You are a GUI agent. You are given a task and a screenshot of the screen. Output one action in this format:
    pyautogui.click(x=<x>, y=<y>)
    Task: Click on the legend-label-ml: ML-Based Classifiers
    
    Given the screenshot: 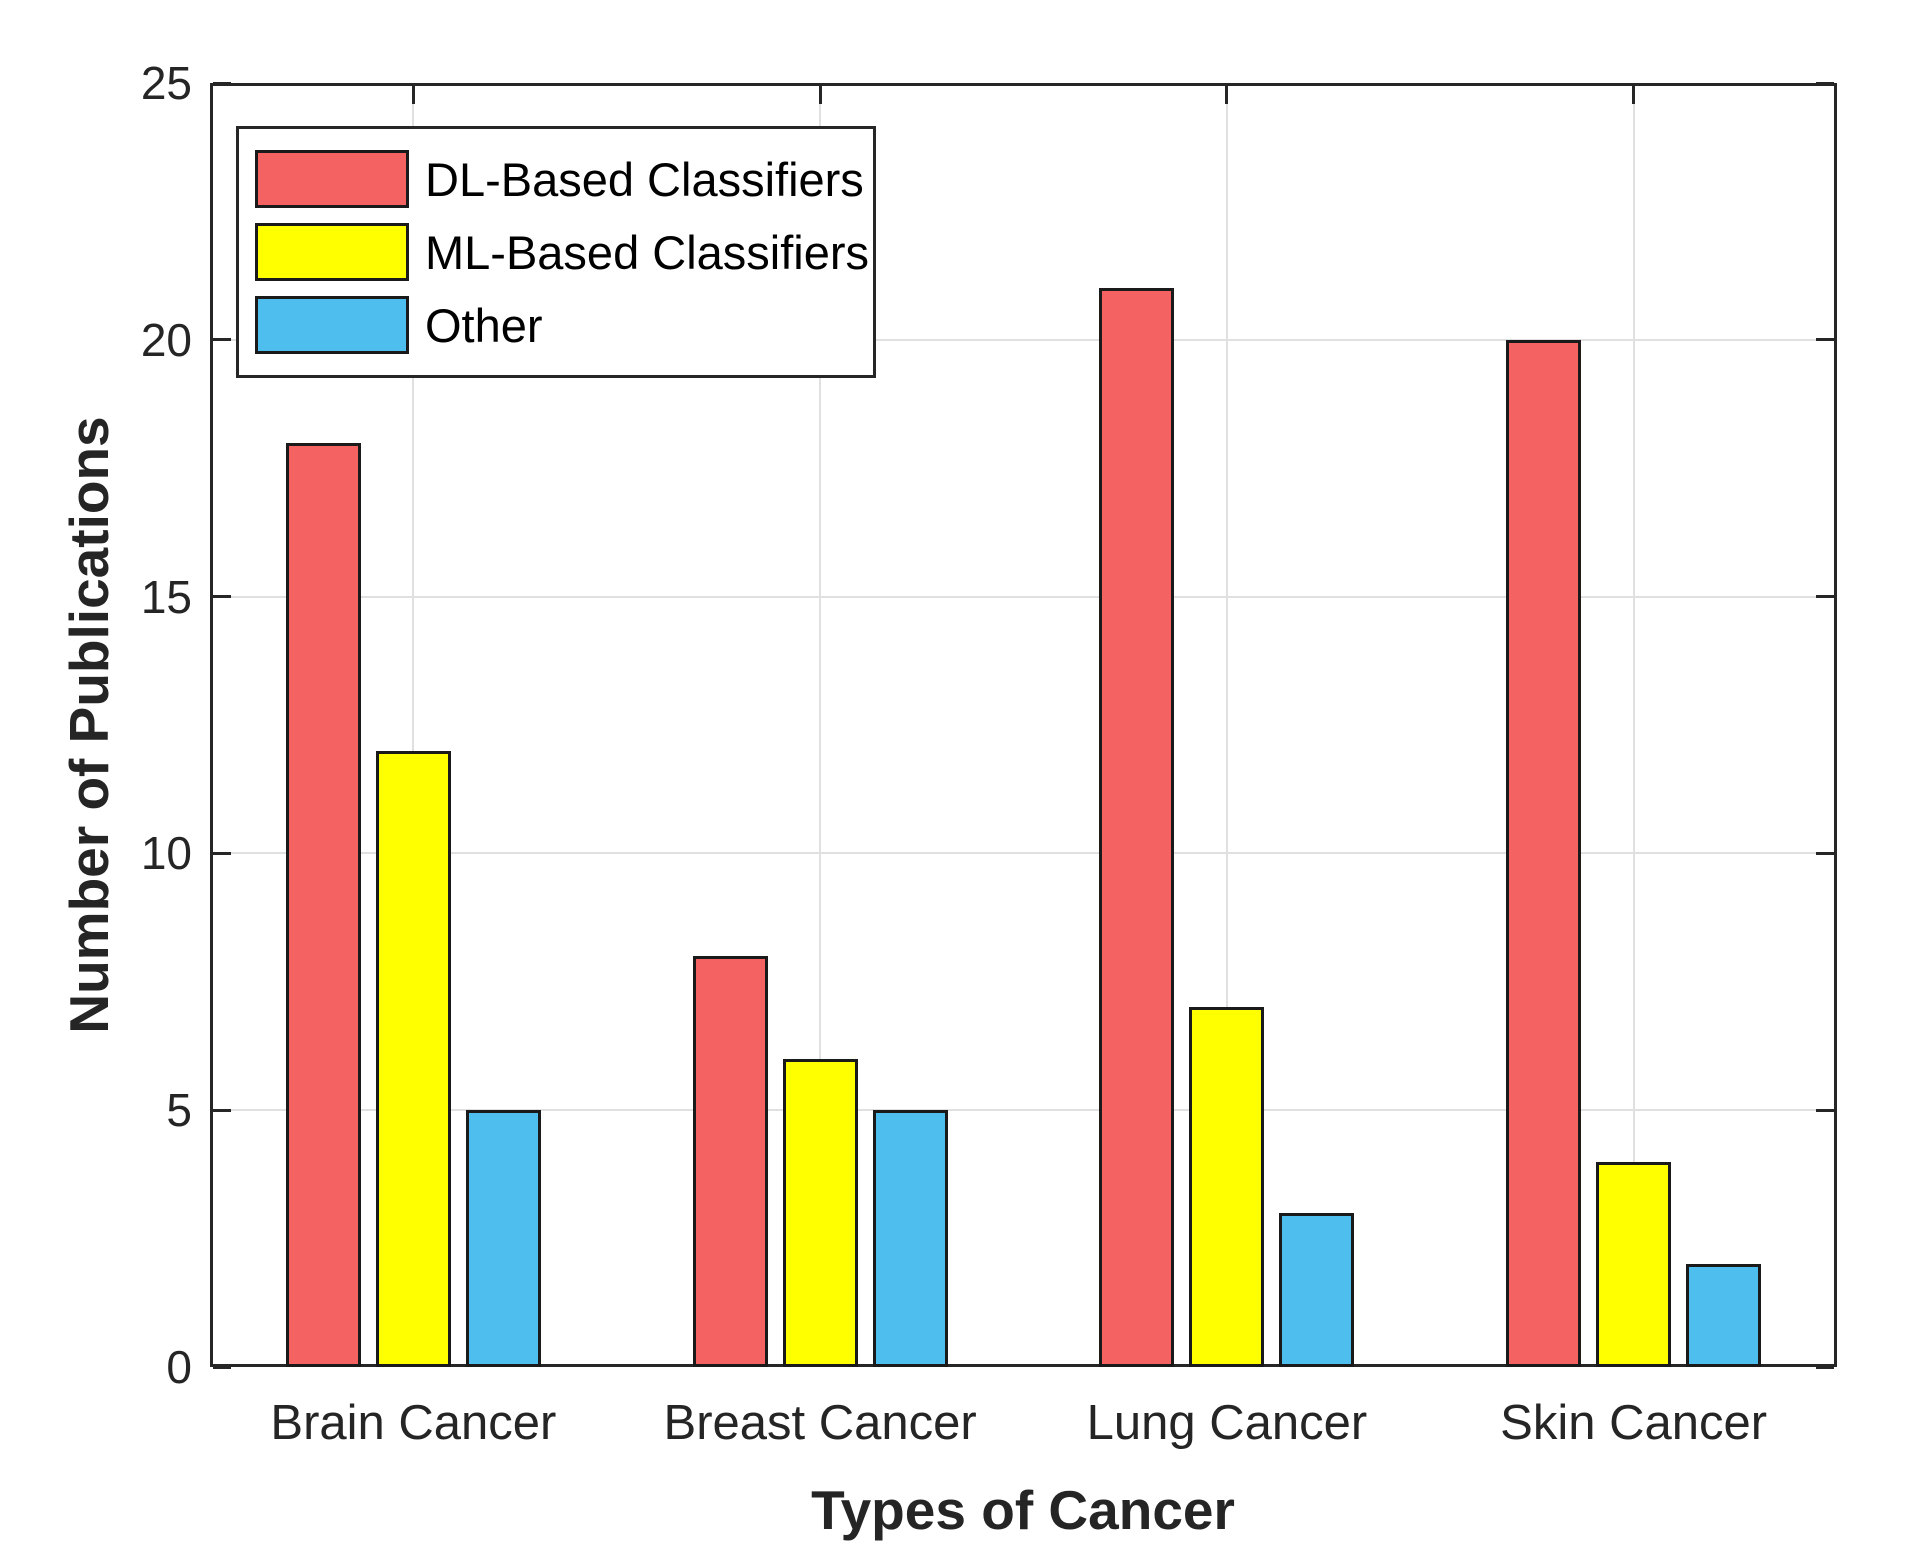 What is the action you would take?
    pyautogui.click(x=647, y=252)
    